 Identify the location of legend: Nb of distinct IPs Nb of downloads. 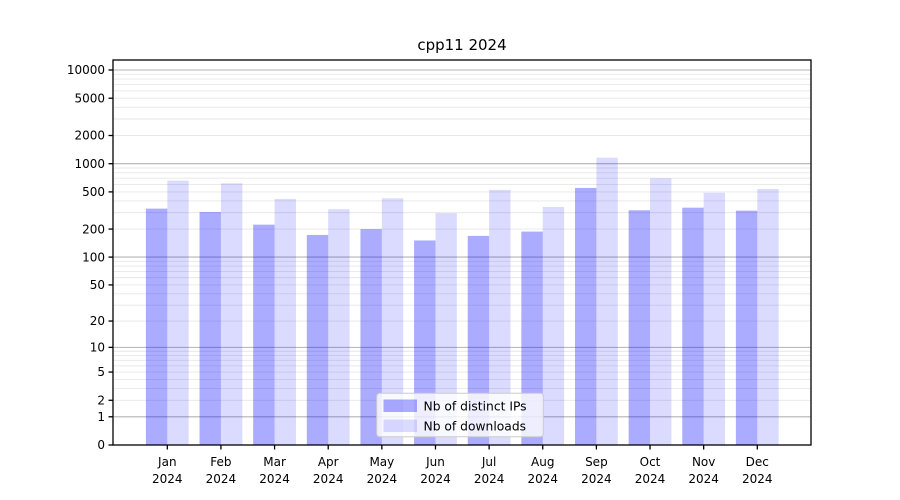
(460, 415).